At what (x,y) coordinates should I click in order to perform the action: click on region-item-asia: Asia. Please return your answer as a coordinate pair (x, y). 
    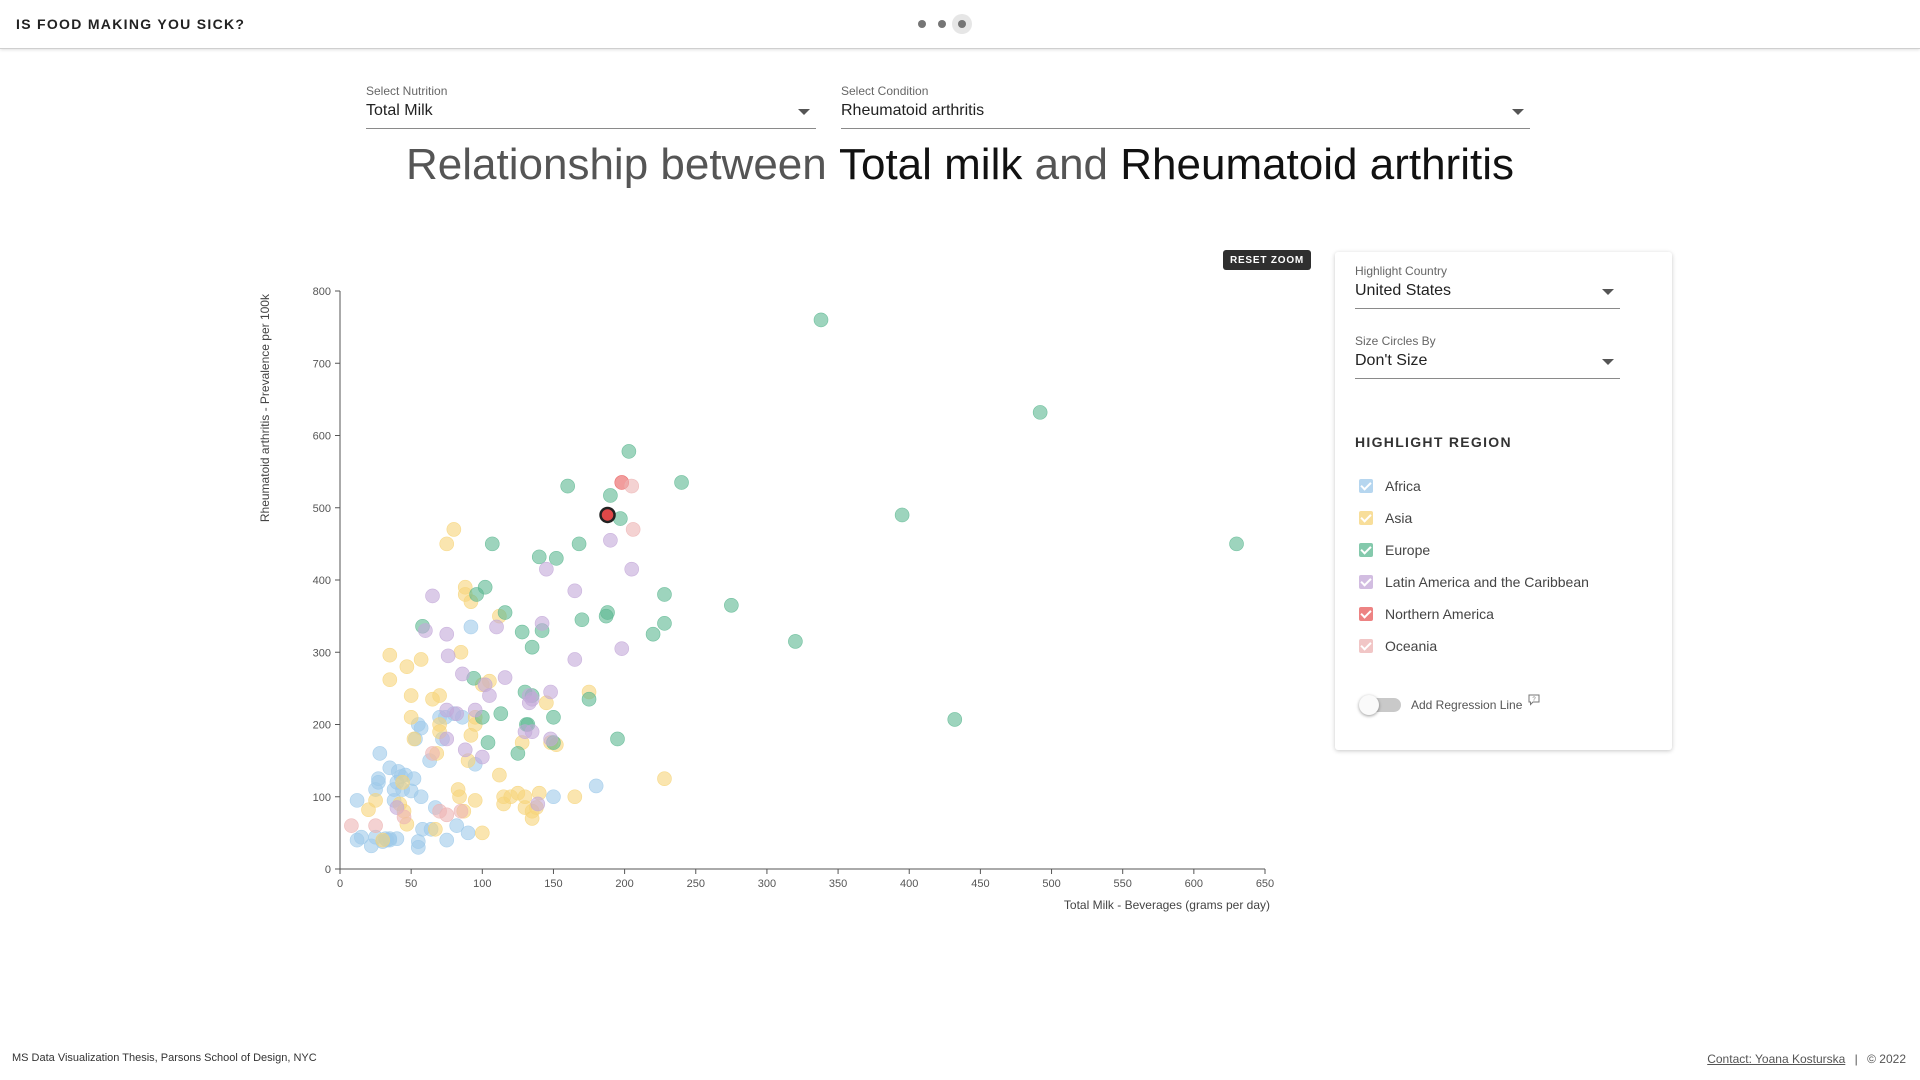
    Looking at the image, I should click on (1474, 518).